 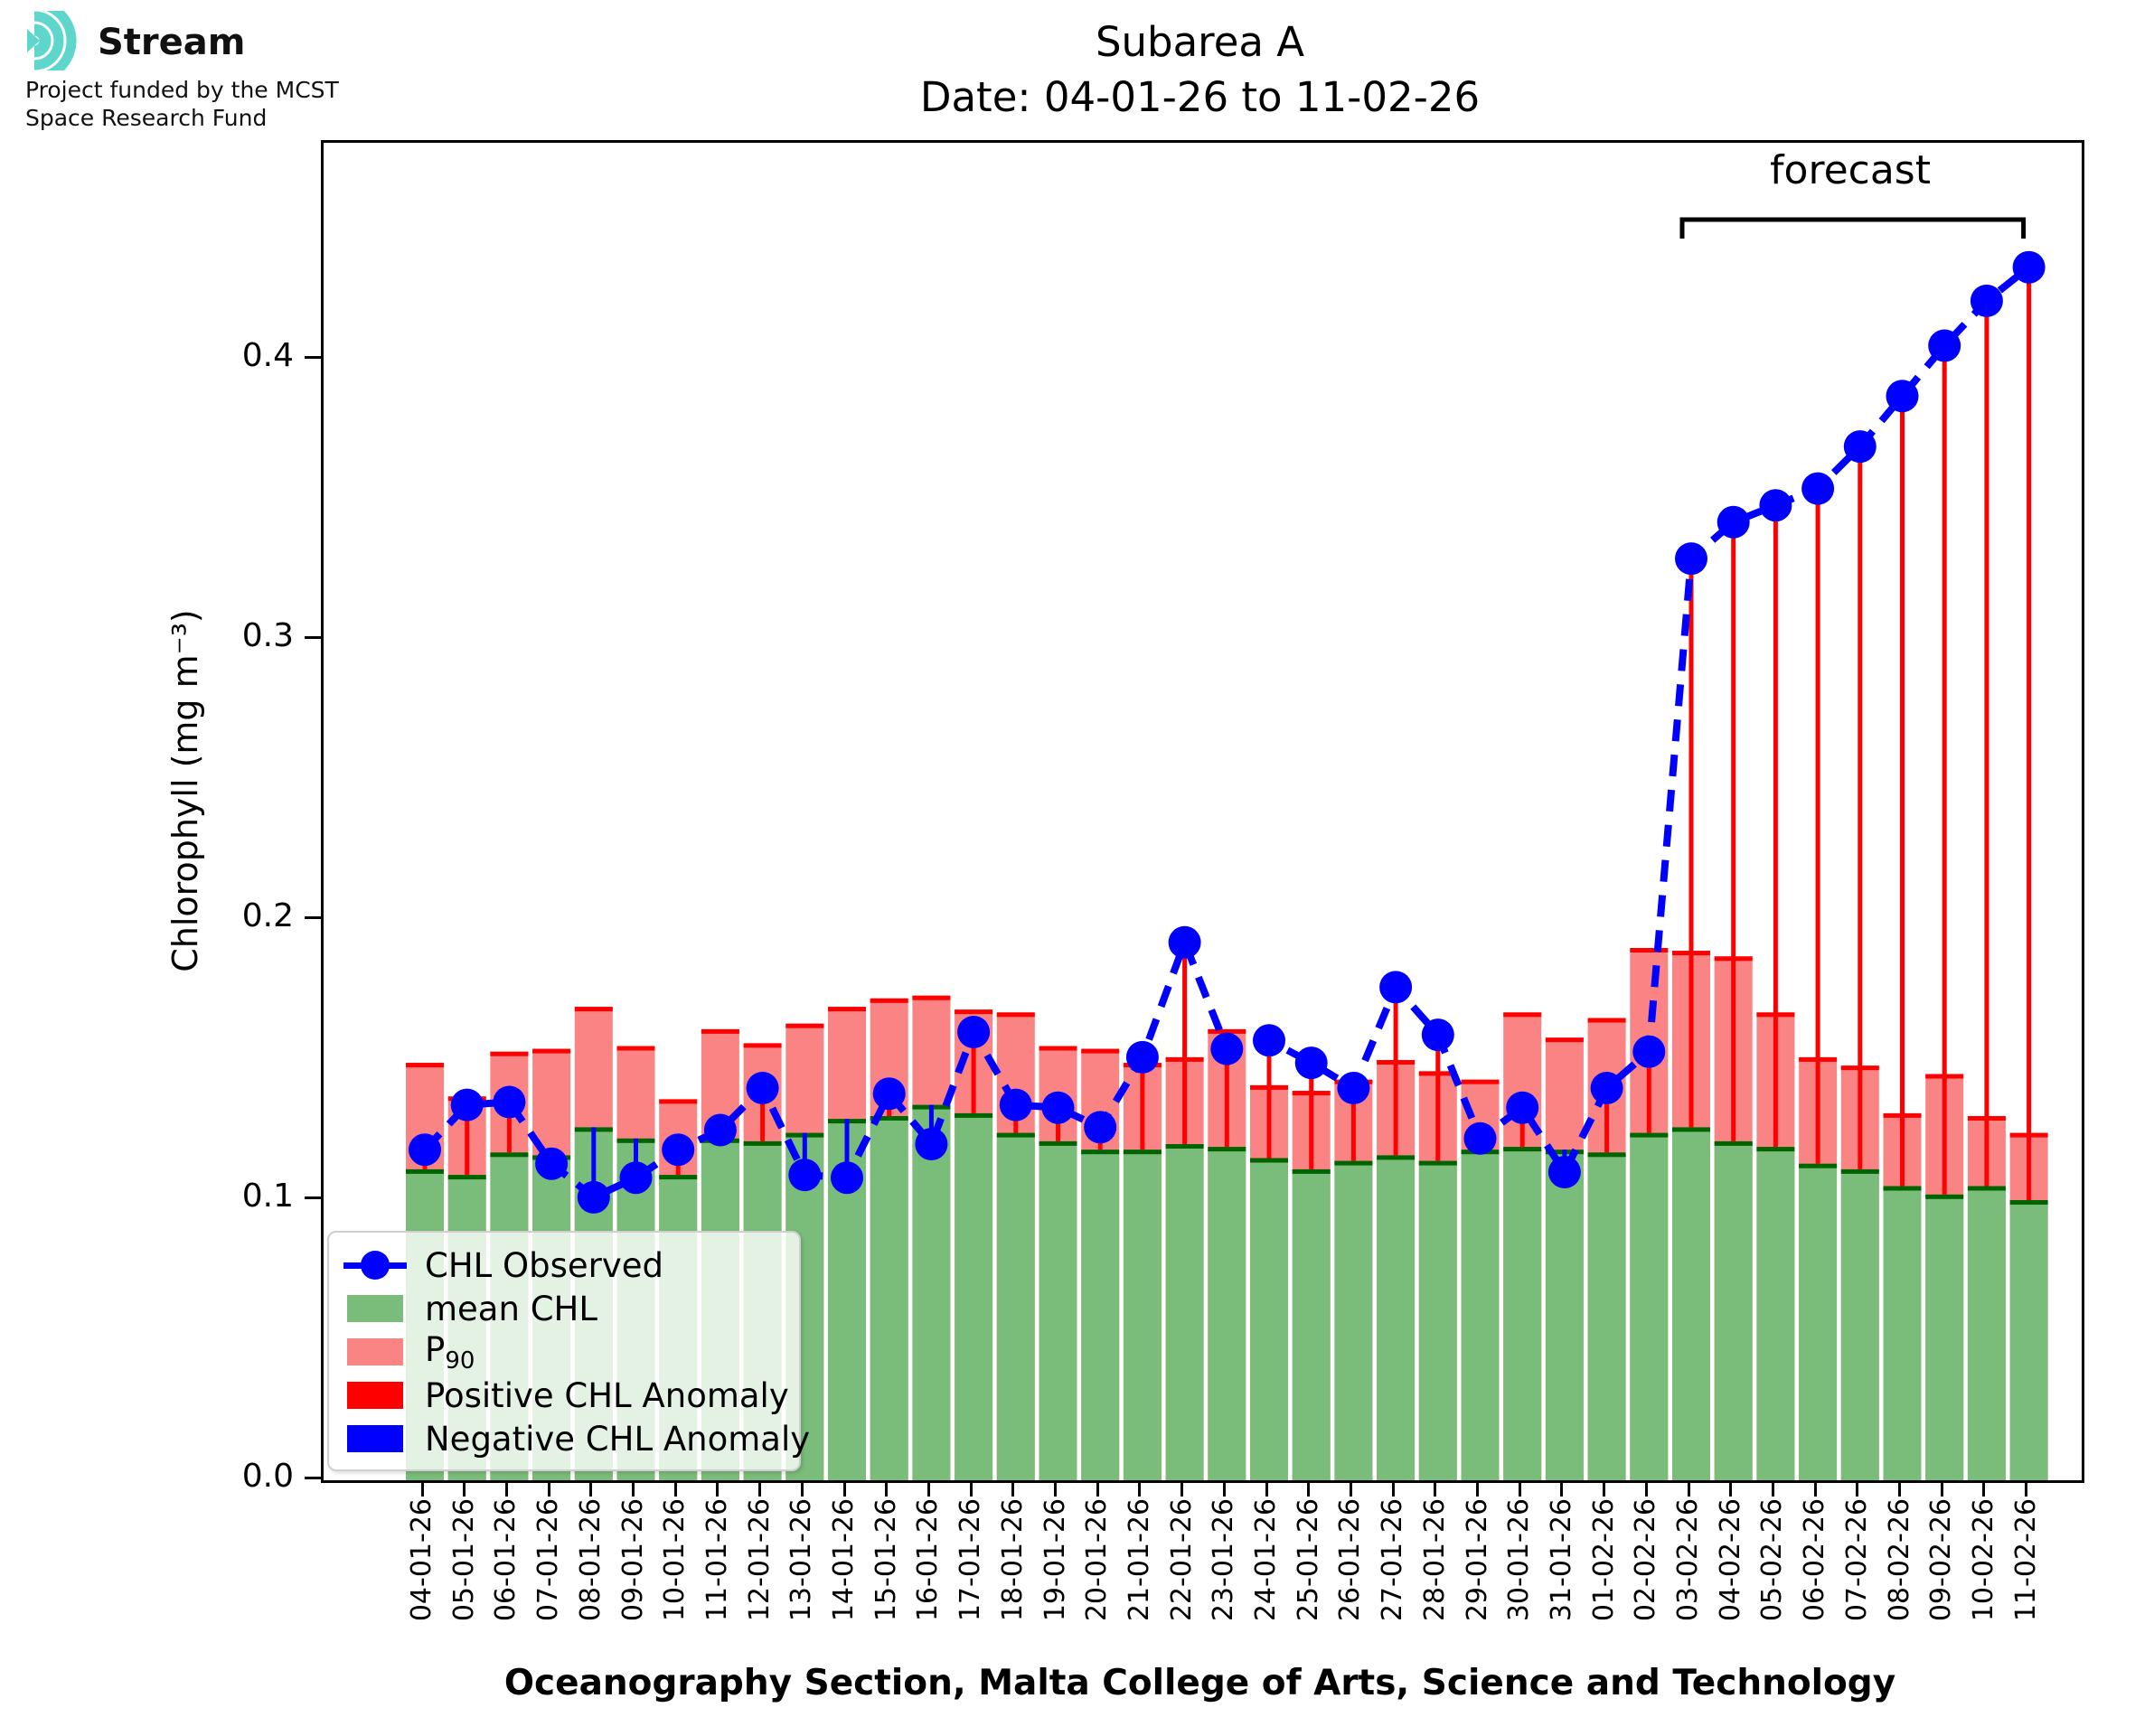 What do you see at coordinates (1983, 1560) in the screenshot?
I see `x-axis-tick-label: 10-02-26` at bounding box center [1983, 1560].